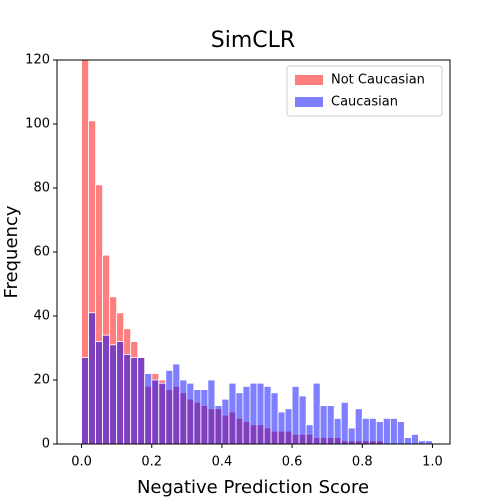  I want to click on x-tick-label: 0.0, so click(81, 462).